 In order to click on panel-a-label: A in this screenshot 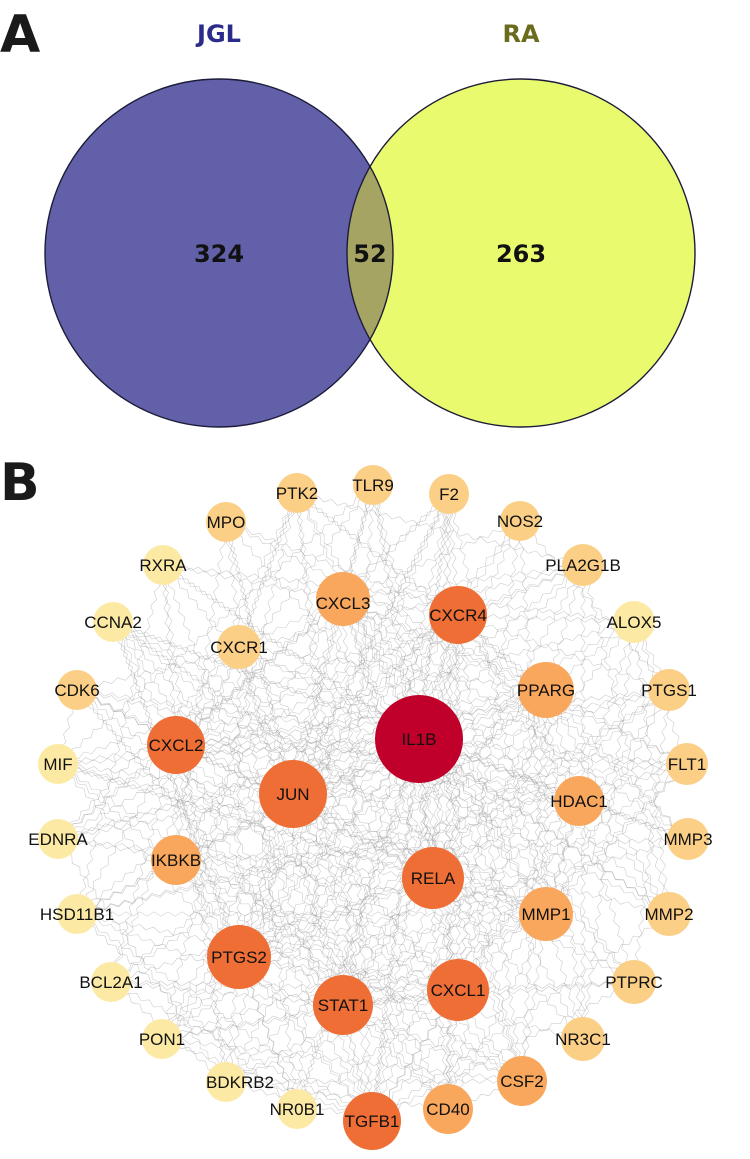, I will do `click(20, 35)`.